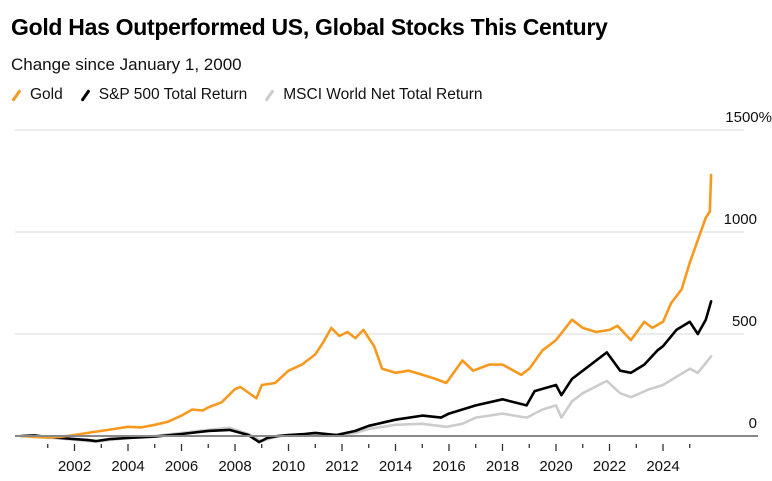 Image resolution: width=772 pixels, height=481 pixels. What do you see at coordinates (555, 466) in the screenshot?
I see `x-tick-label: 2020` at bounding box center [555, 466].